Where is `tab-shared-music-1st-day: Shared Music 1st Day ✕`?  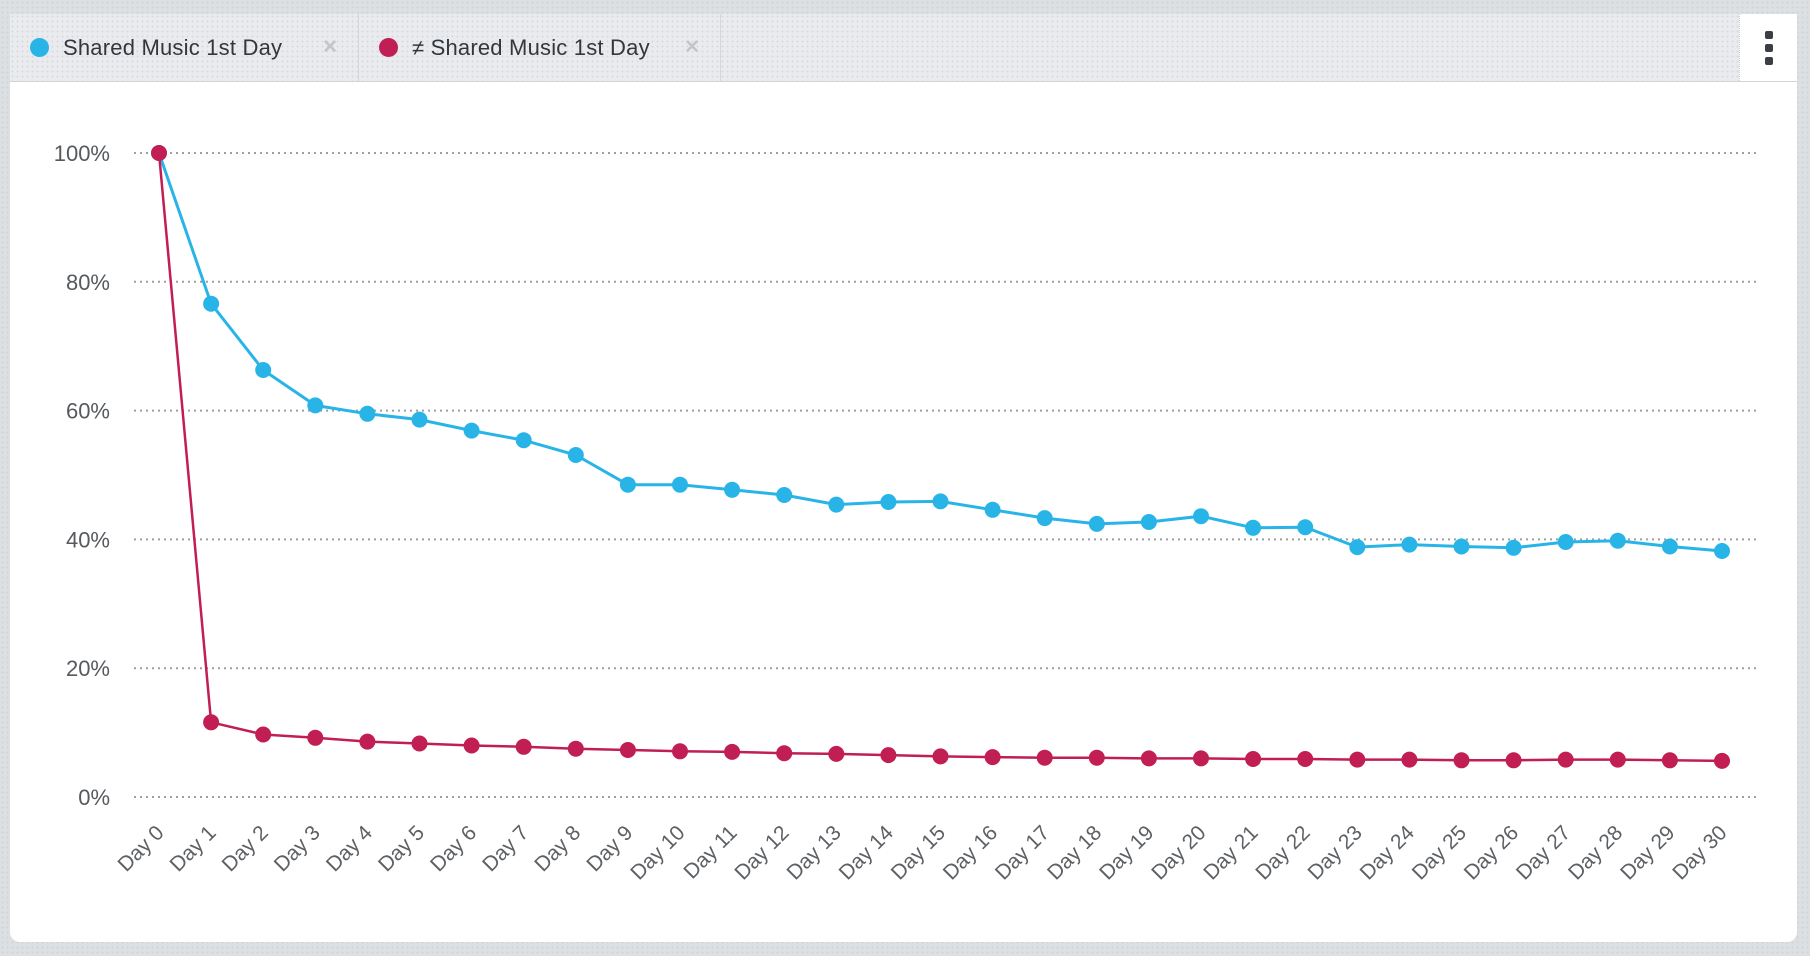
tab-shared-music-1st-day: Shared Music 1st Day ✕ is located at coordinates (184, 47).